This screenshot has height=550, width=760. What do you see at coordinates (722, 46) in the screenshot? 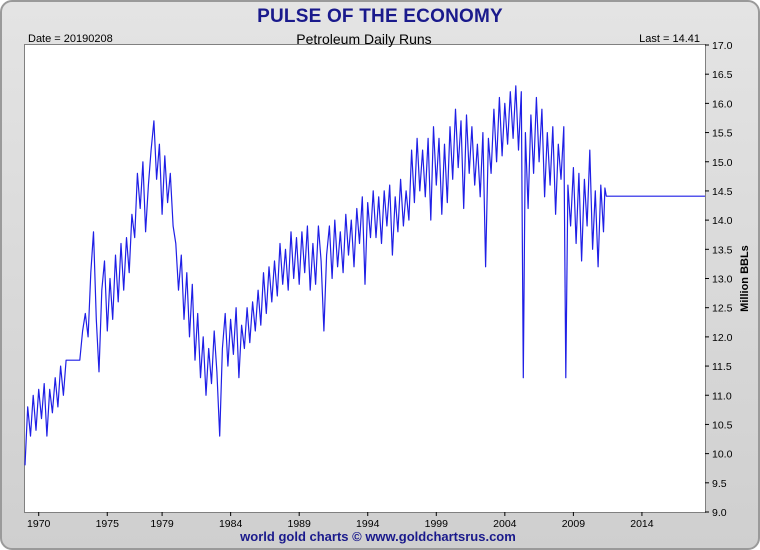
I see `y-tick-label: 17.0` at bounding box center [722, 46].